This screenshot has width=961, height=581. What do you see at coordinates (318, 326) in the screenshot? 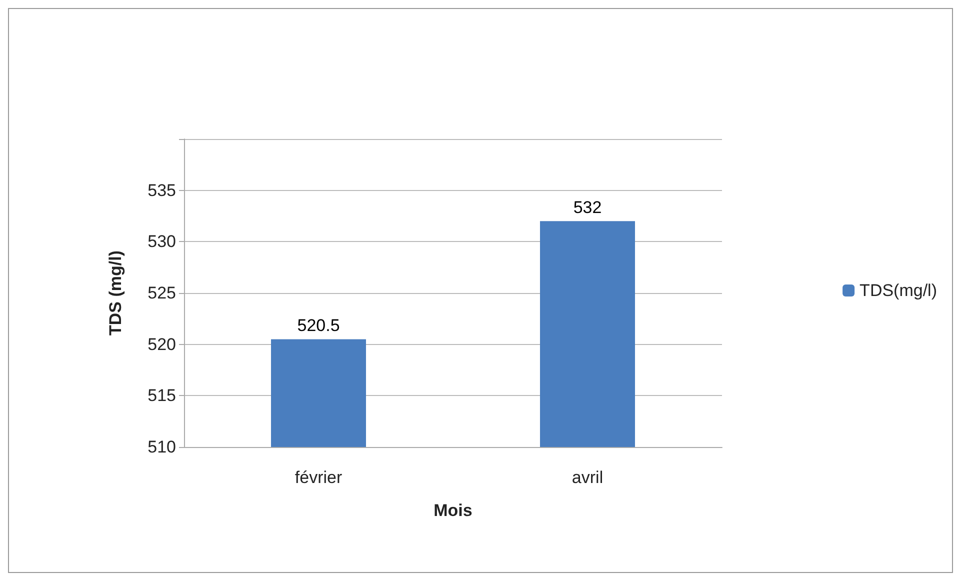
I see `data-label: 520.5` at bounding box center [318, 326].